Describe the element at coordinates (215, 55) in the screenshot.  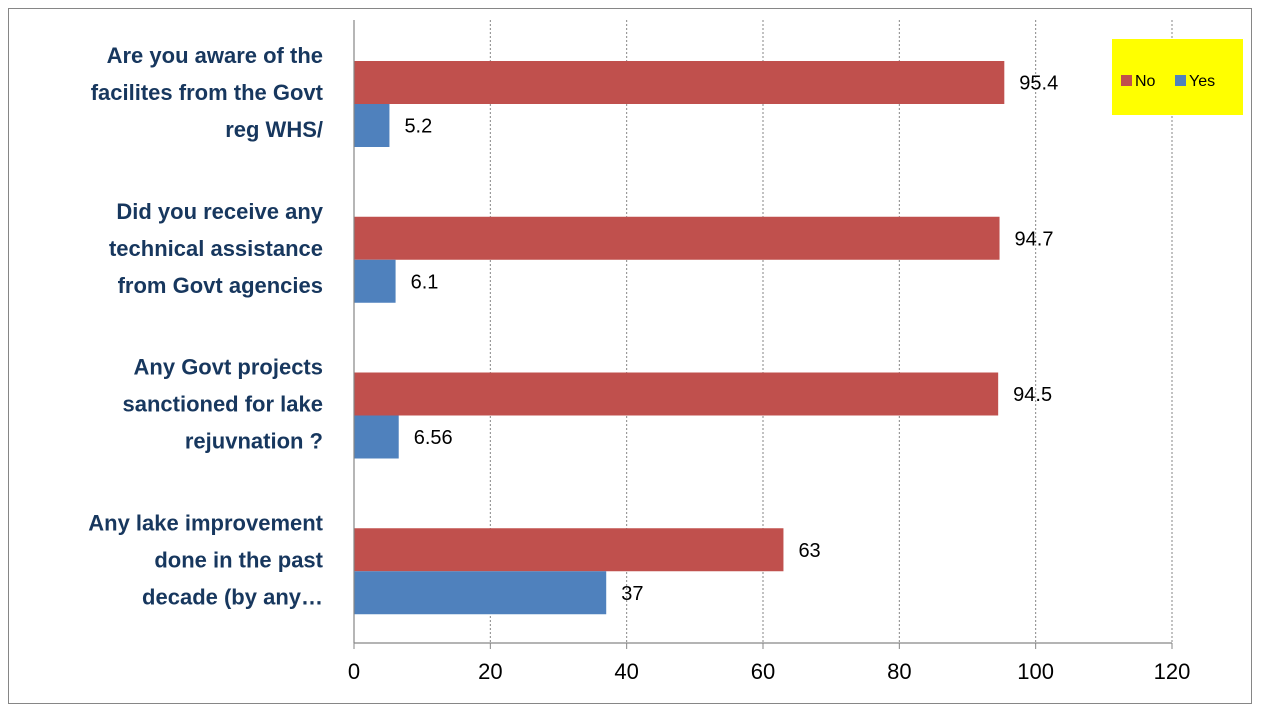
I see `category-label-line: Are you aware of the` at that location.